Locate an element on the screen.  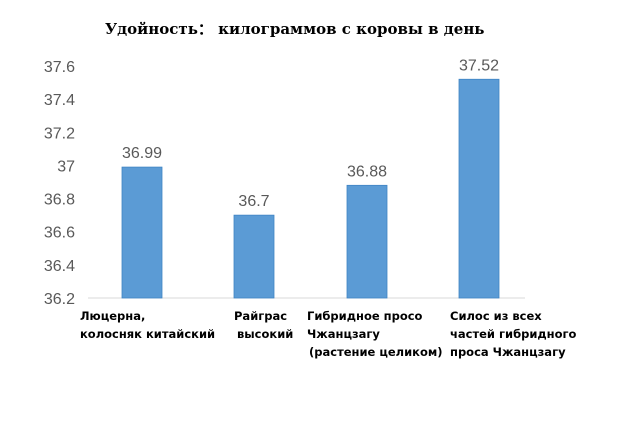
y-tick-label: 37 is located at coordinates (66, 166).